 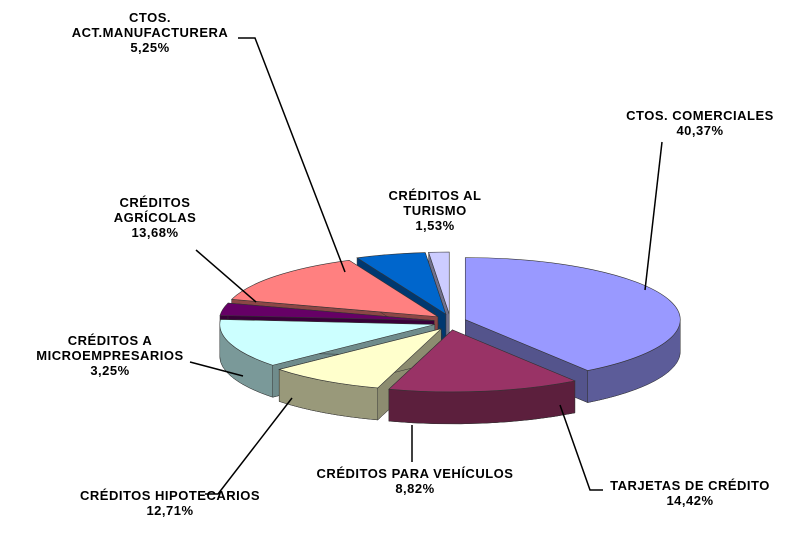 I want to click on category-name: CRÉDITOS HIPOTECARIOS, so click(x=170, y=495).